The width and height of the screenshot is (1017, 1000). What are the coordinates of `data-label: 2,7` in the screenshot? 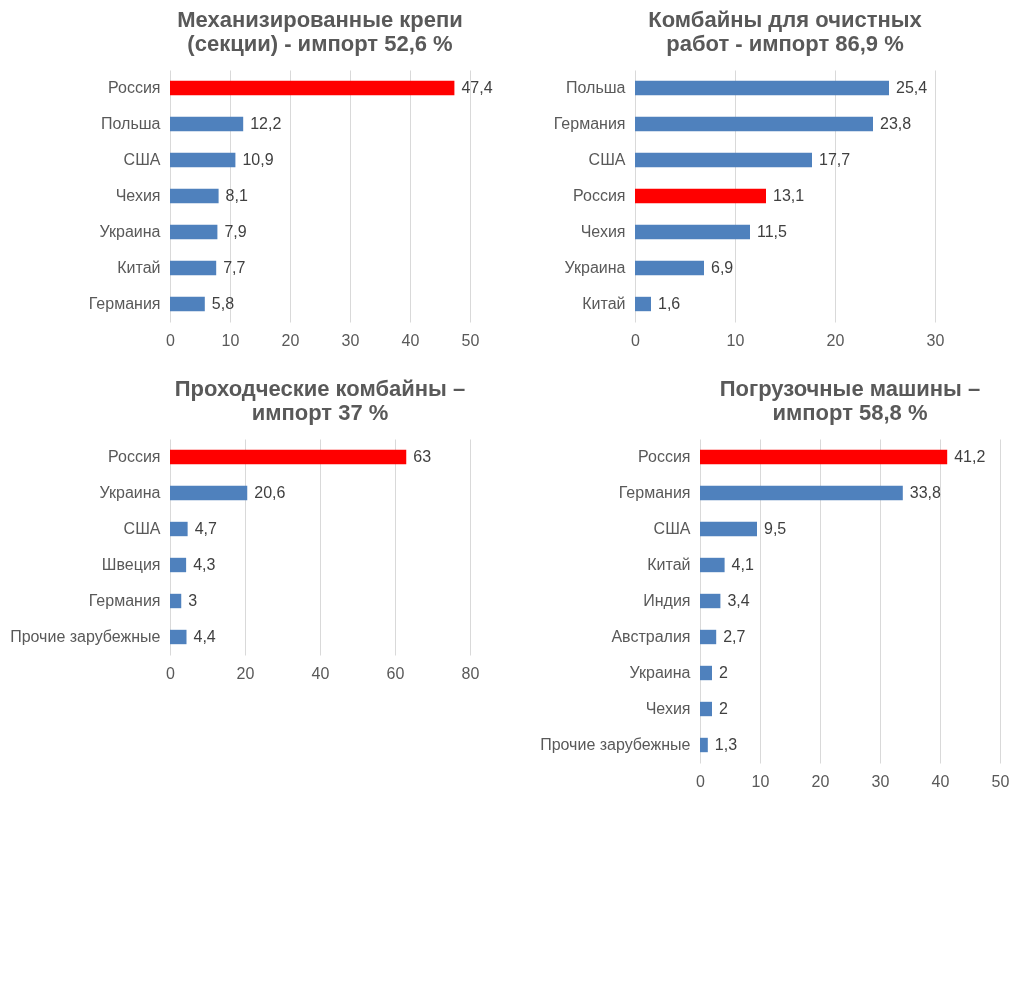 It's located at (734, 636).